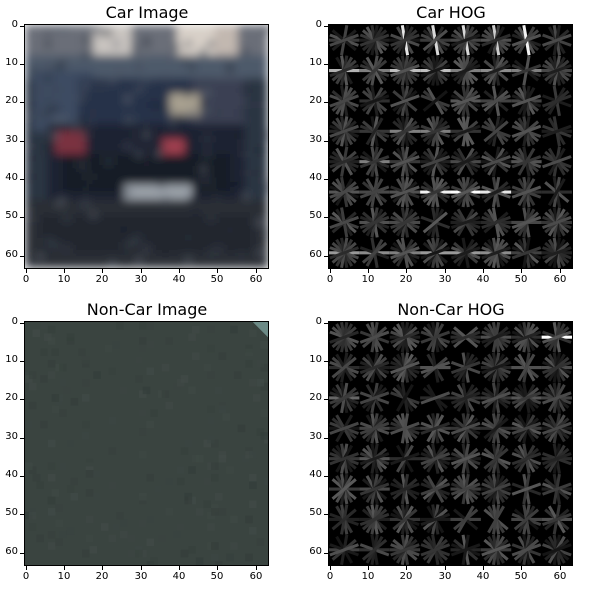 This screenshot has width=593, height=598. I want to click on x-tick-label: 0, so click(330, 279).